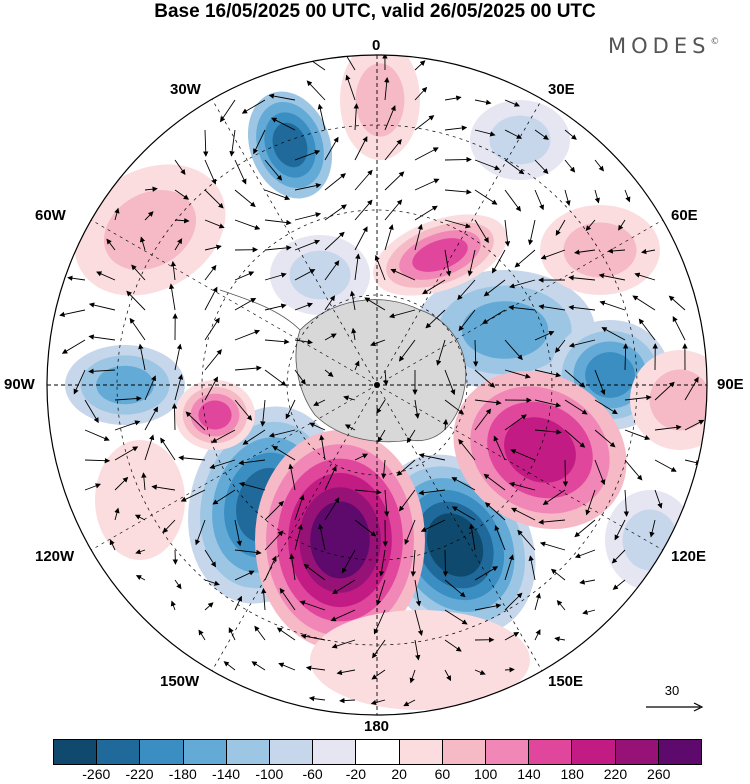 This screenshot has height=784, width=750. I want to click on lon-label-60w: 60W, so click(50, 216).